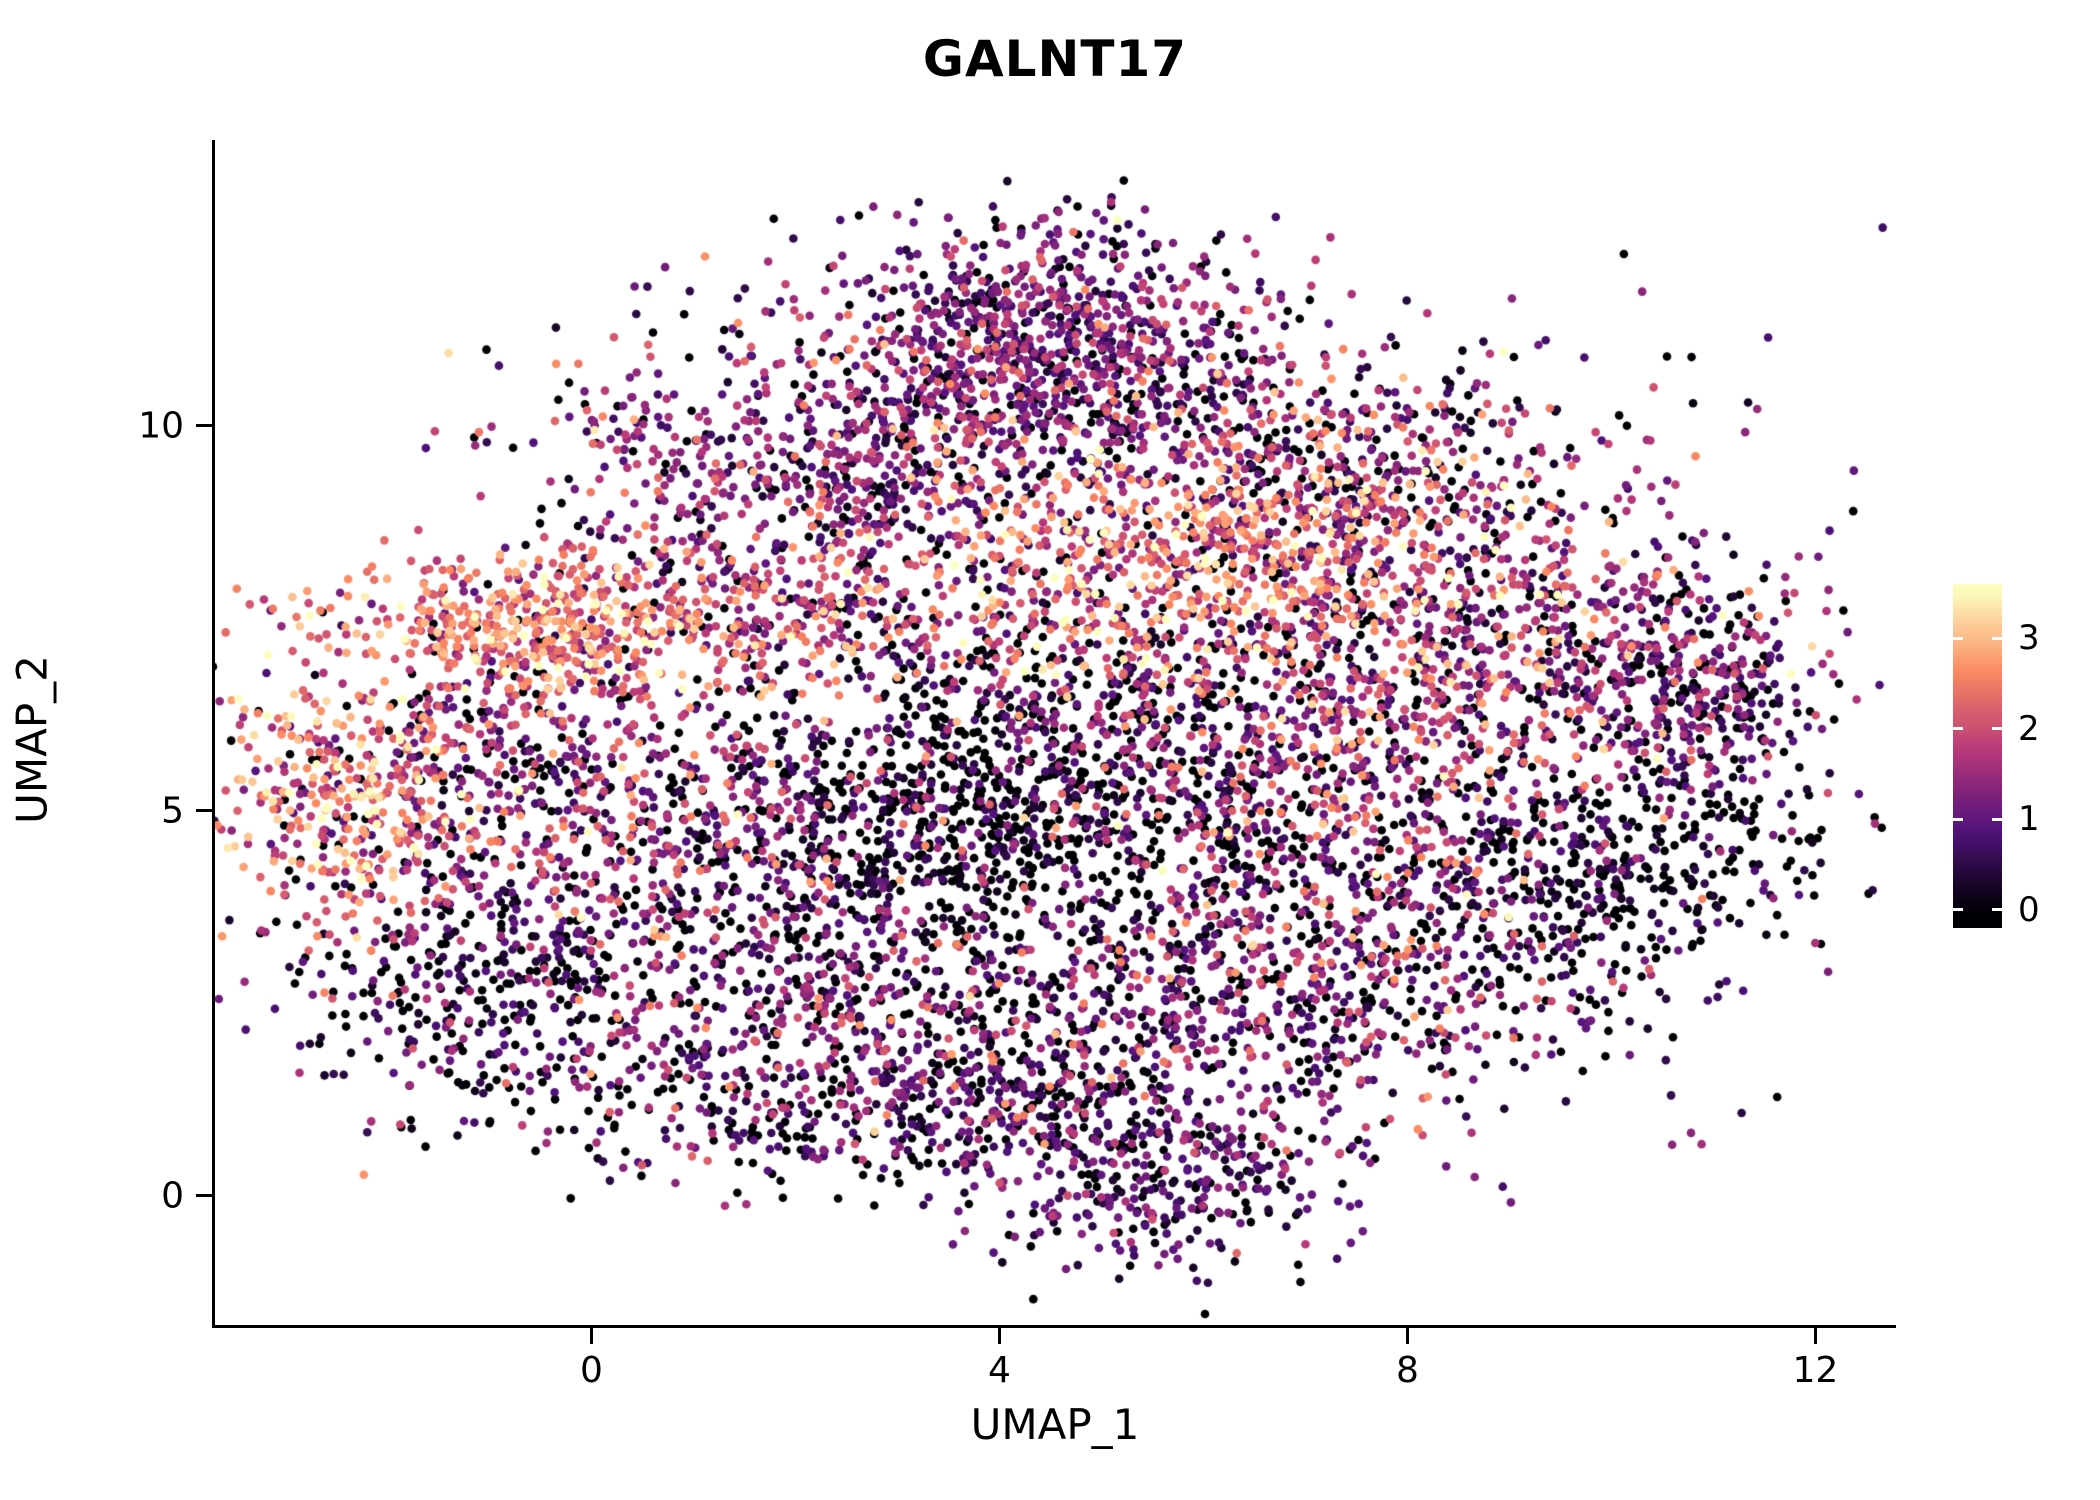 The height and width of the screenshot is (1500, 2100). I want to click on colorbar-gradient, so click(1977, 756).